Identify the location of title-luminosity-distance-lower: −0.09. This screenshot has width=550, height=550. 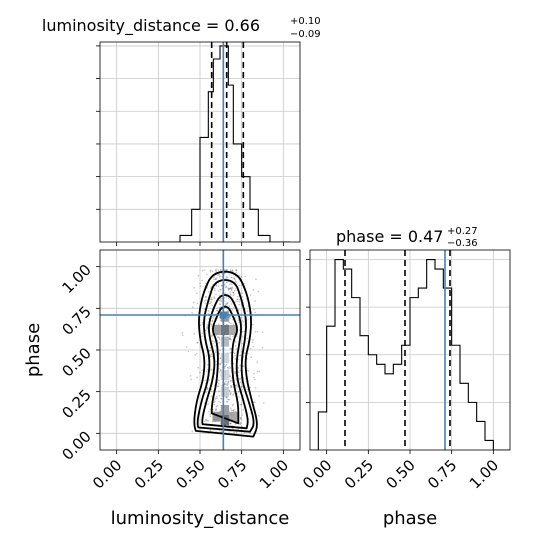
(305, 34).